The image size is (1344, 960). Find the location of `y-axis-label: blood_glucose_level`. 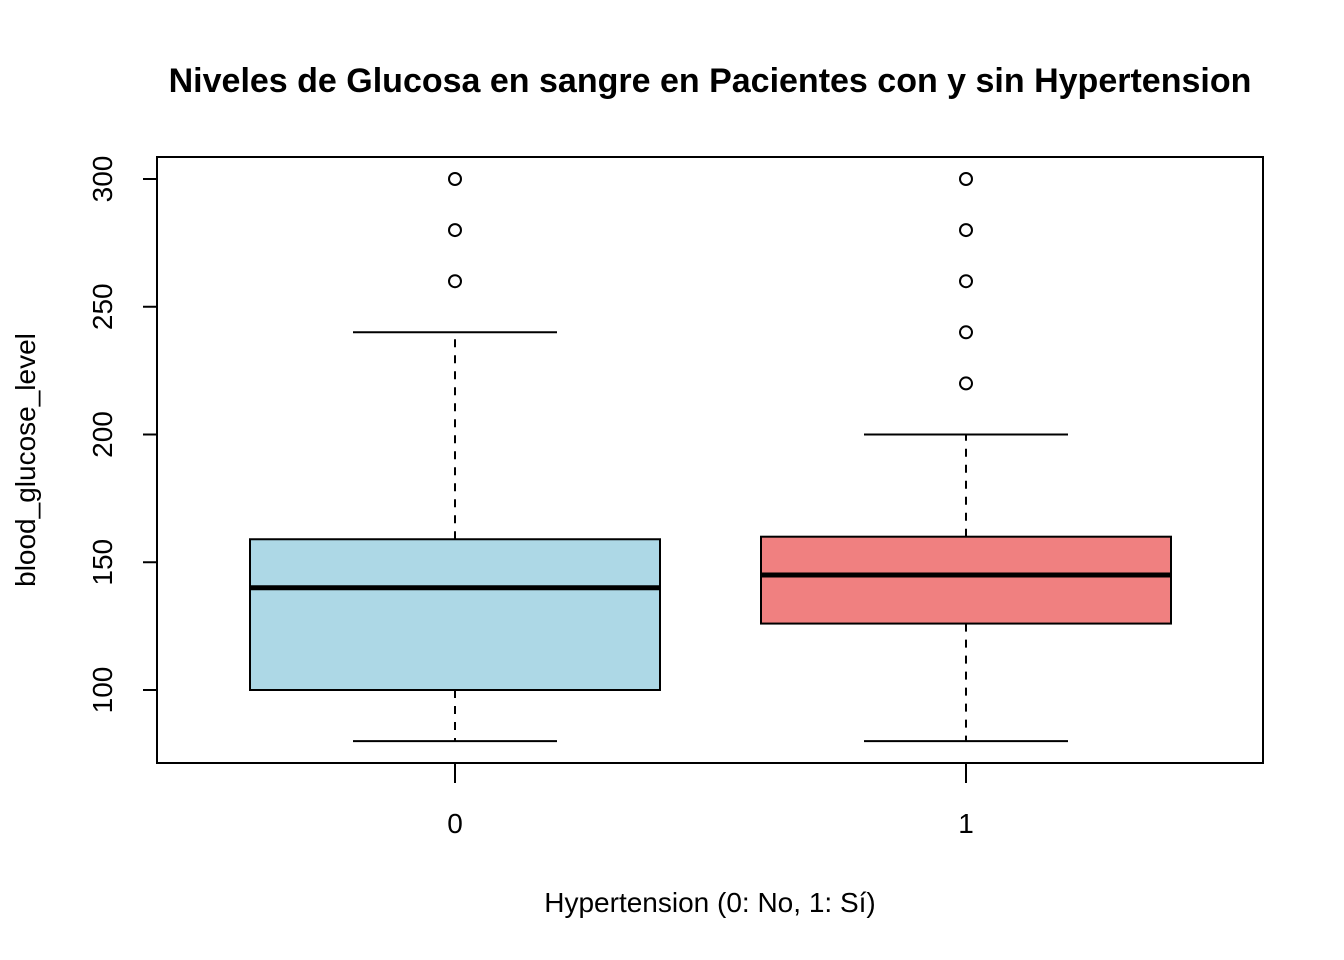

y-axis-label: blood_glucose_level is located at coordinates (25, 460).